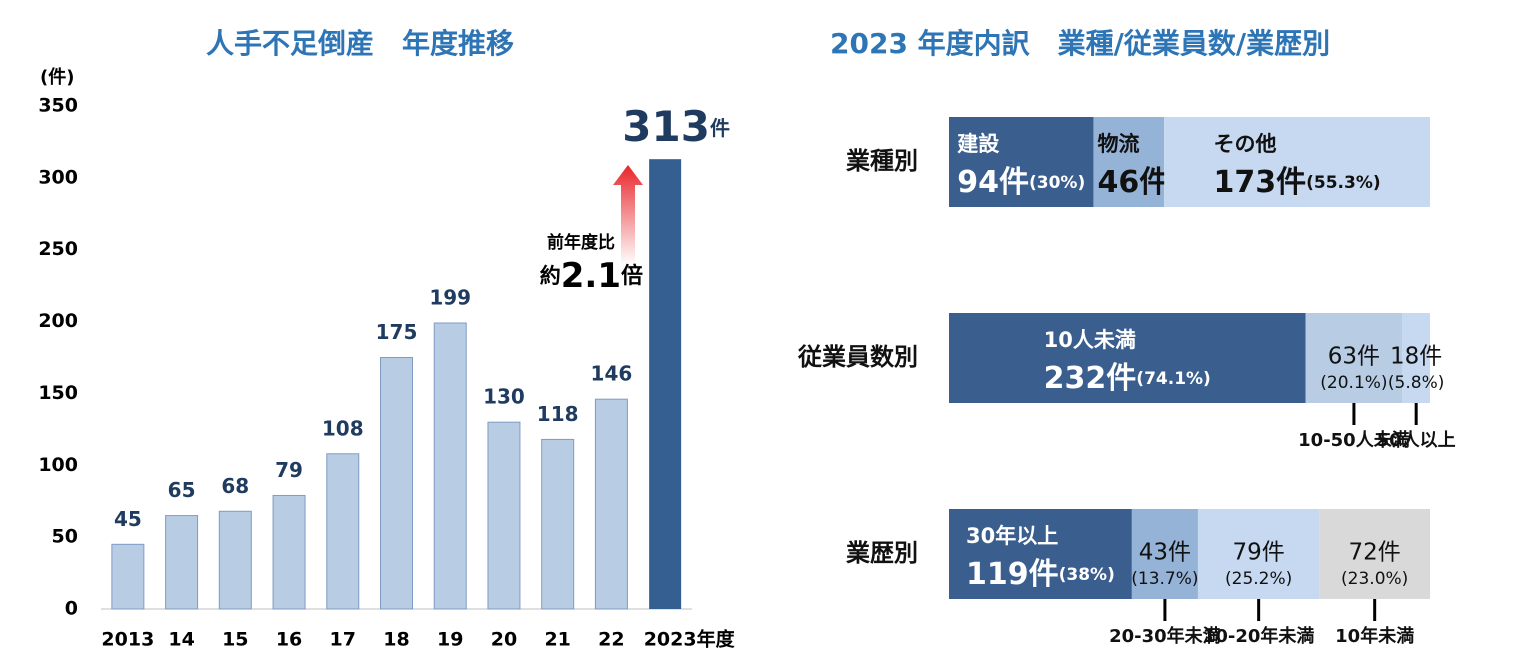  Describe the element at coordinates (71, 609) in the screenshot. I see `y-tick-label: 0` at that location.